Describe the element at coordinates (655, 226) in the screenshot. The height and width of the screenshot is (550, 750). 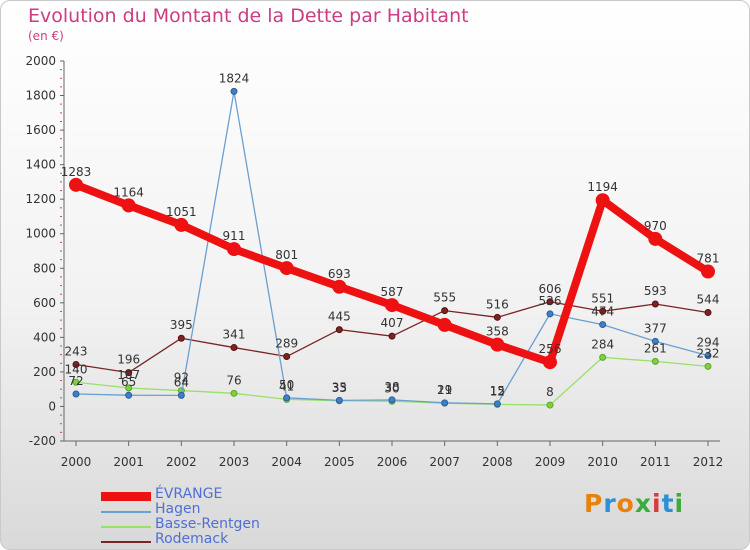
I see `data-label: 970` at that location.